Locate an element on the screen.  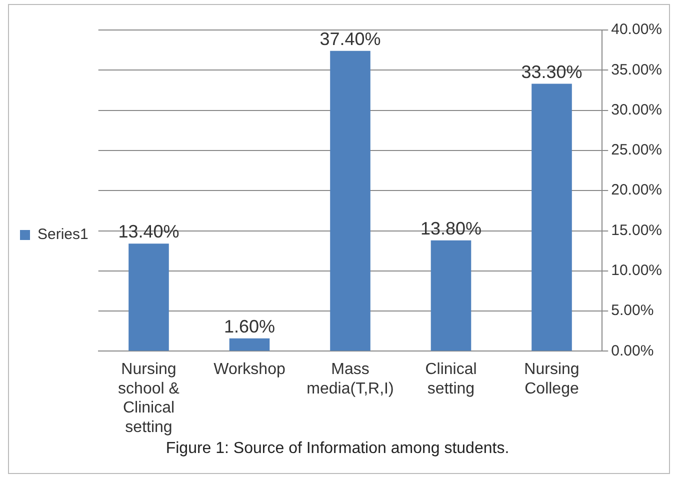
y-tick-label: 15.00% is located at coordinates (636, 230).